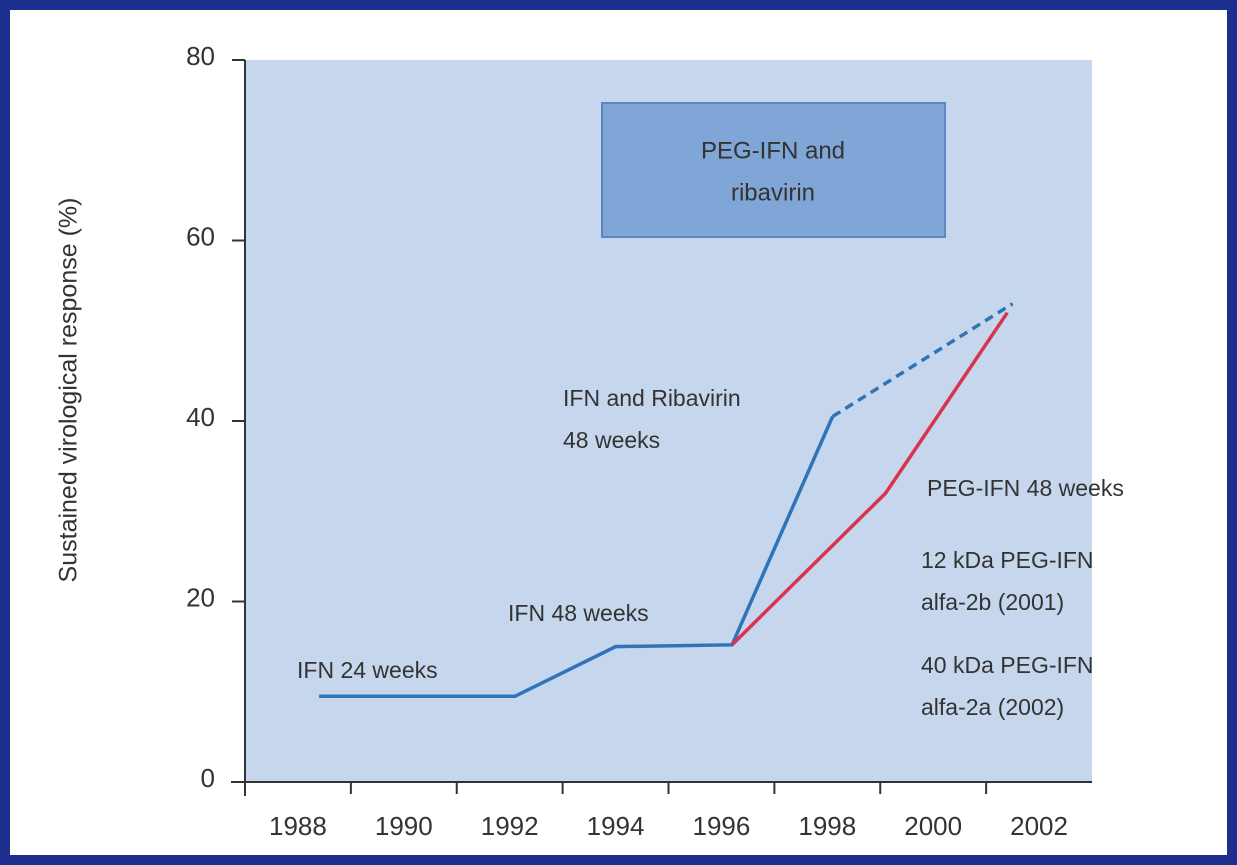 This screenshot has width=1237, height=865. Describe the element at coordinates (992, 602) in the screenshot. I see `annotation: alfa-2b (2001)` at that location.